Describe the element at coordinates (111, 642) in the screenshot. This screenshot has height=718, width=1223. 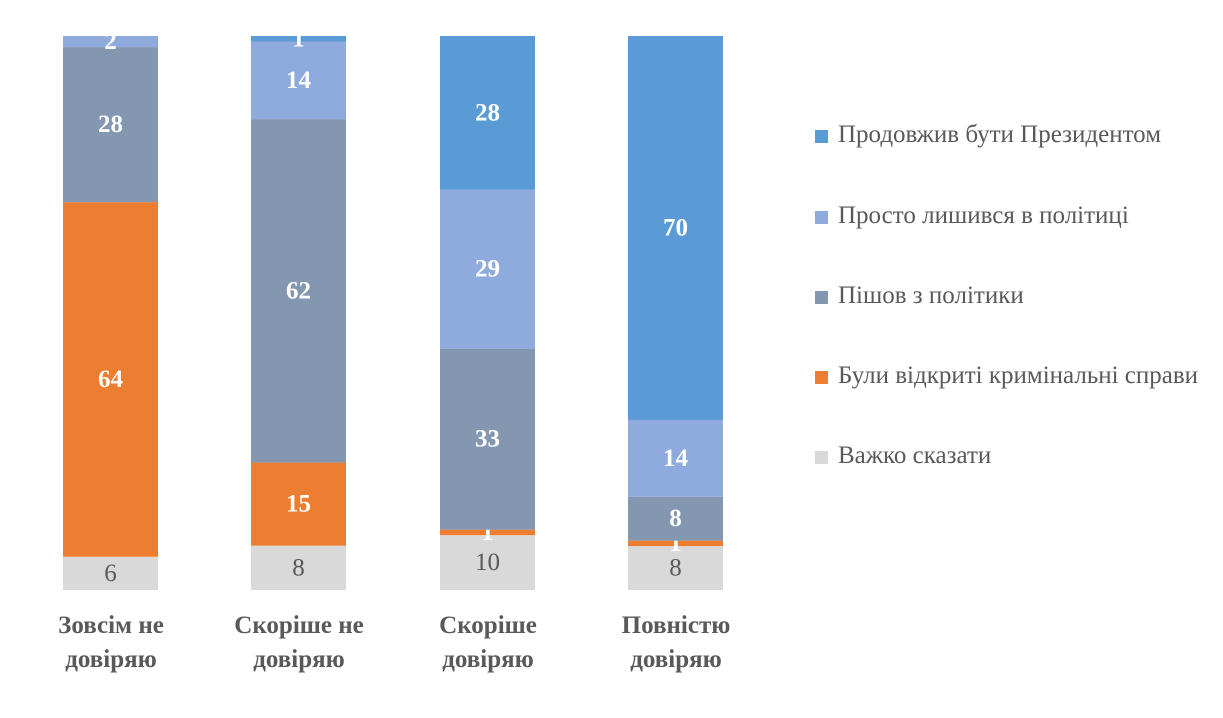
I see `category-label-0: Зовсім не довіряю` at that location.